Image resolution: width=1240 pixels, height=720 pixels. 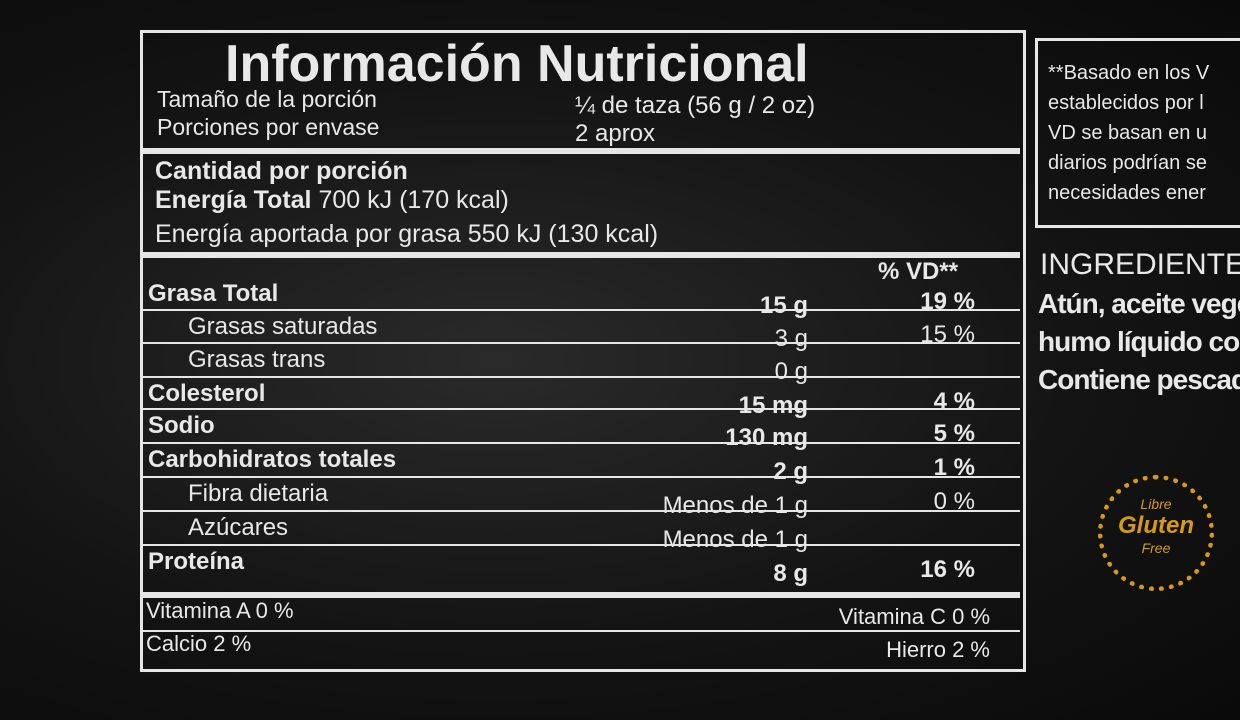 I want to click on nutrient-dv: 15 %, so click(x=947, y=334).